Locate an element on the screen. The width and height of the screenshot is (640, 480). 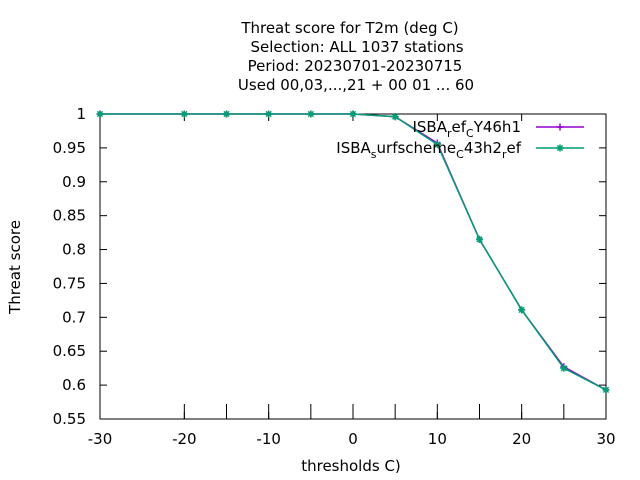
legend-label: ISBAsurfschemeC43h2ref is located at coordinates (428, 150).